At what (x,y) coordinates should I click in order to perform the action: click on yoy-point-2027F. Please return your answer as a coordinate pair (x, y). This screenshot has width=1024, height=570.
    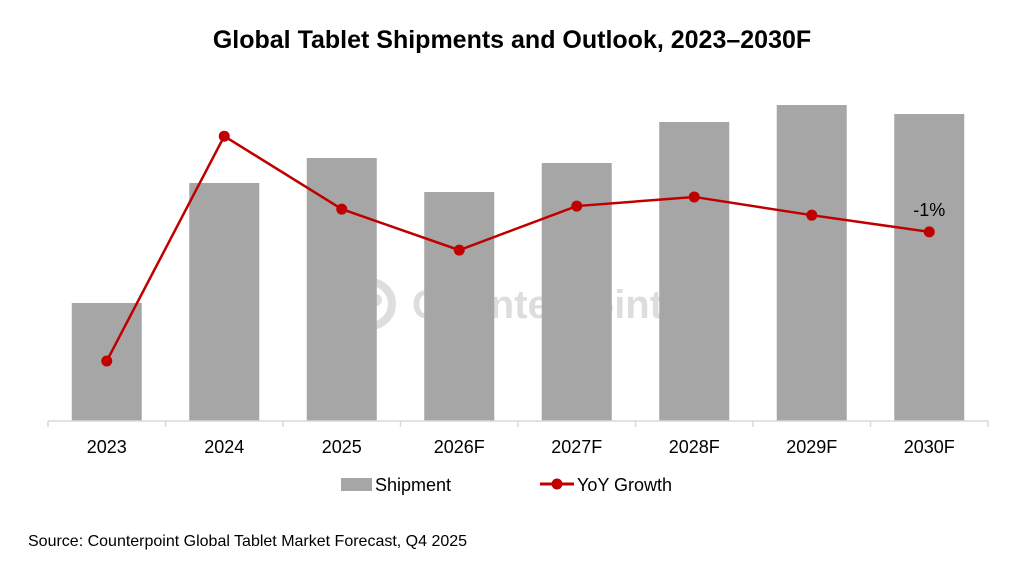
    Looking at the image, I should click on (577, 206).